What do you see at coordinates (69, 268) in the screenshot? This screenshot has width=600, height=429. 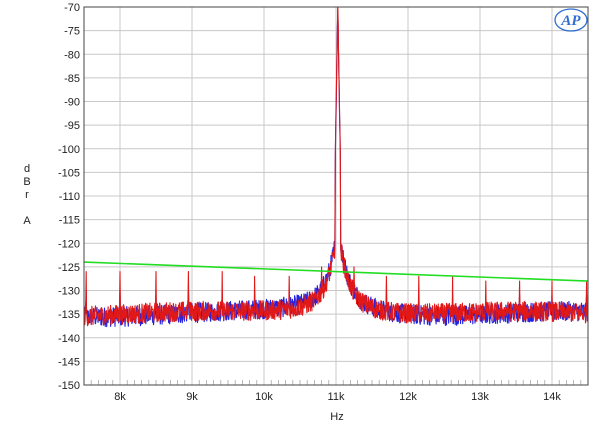 I see `y-tick-label: -125` at bounding box center [69, 268].